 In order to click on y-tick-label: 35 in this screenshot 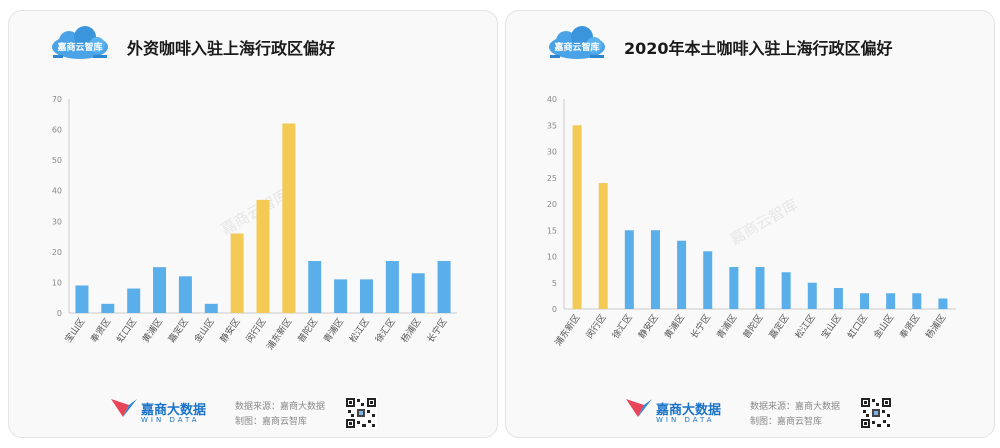, I will do `click(552, 125)`.